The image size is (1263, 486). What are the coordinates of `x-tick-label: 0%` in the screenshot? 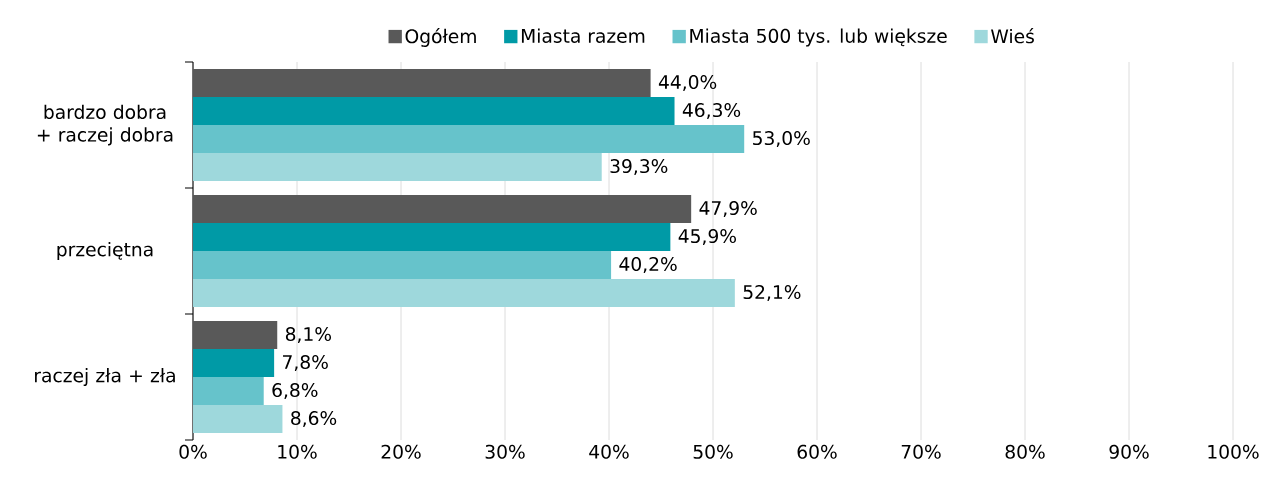 It's located at (193, 451).